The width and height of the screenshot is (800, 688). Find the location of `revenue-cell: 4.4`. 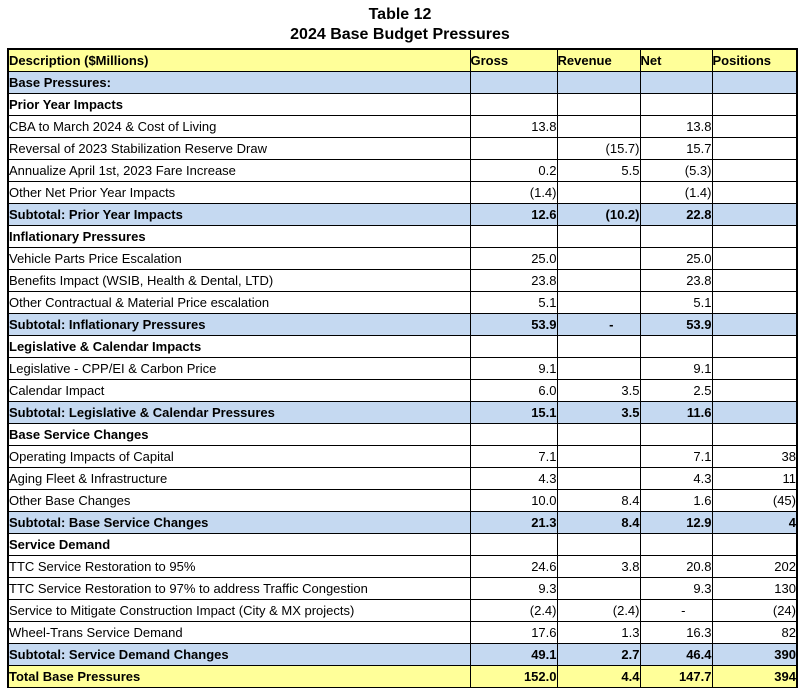

revenue-cell: 4.4 is located at coordinates (598, 676).